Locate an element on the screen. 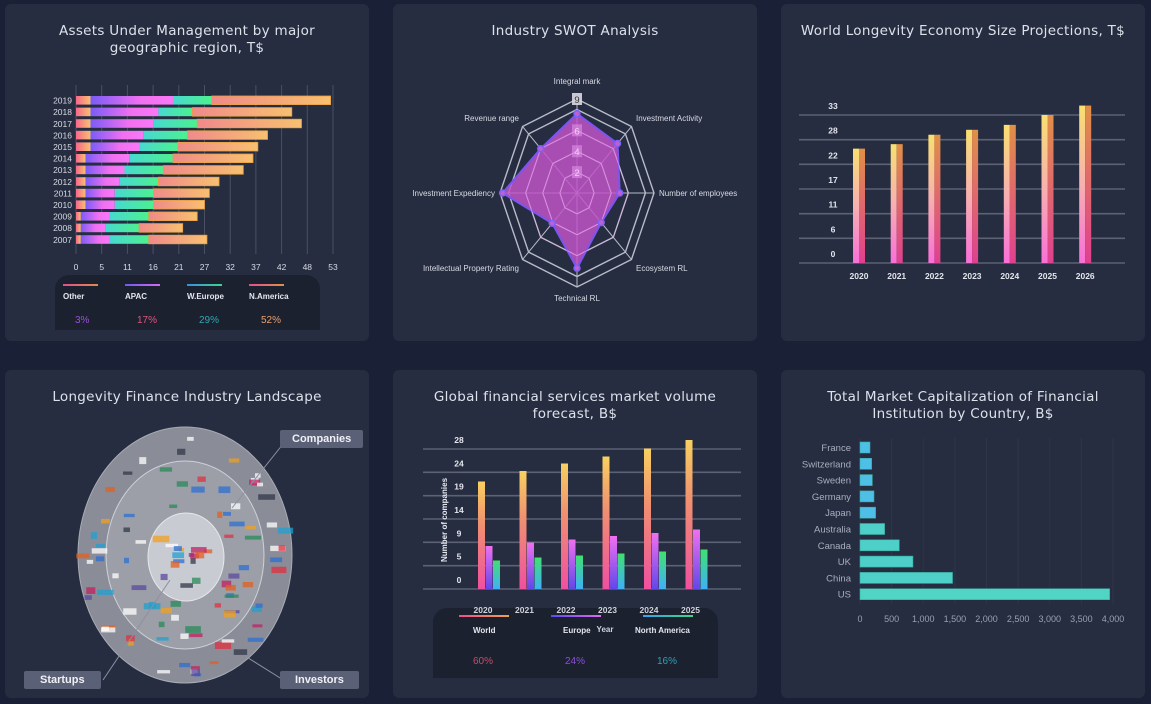  aum-legend-pct: 3% is located at coordinates (82, 320).